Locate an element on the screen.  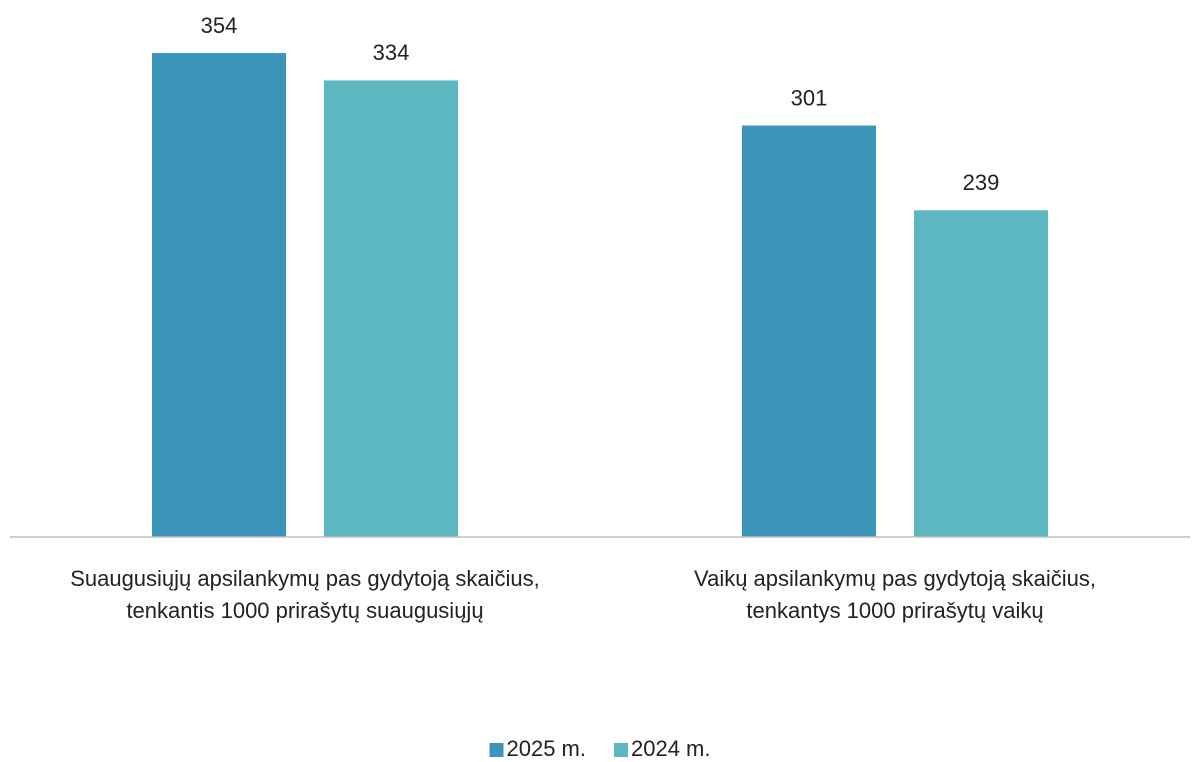
value-label: 239 is located at coordinates (981, 182).